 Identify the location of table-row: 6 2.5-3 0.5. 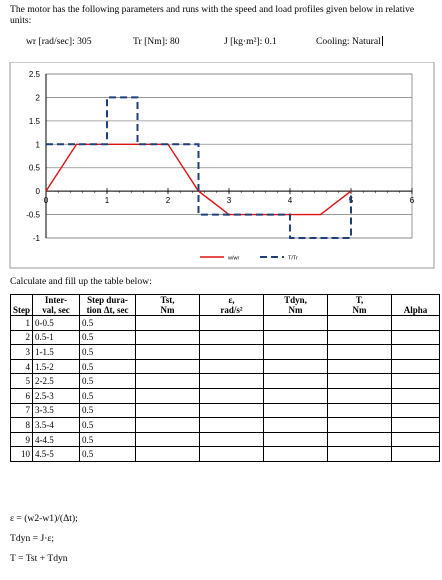
(225, 395).